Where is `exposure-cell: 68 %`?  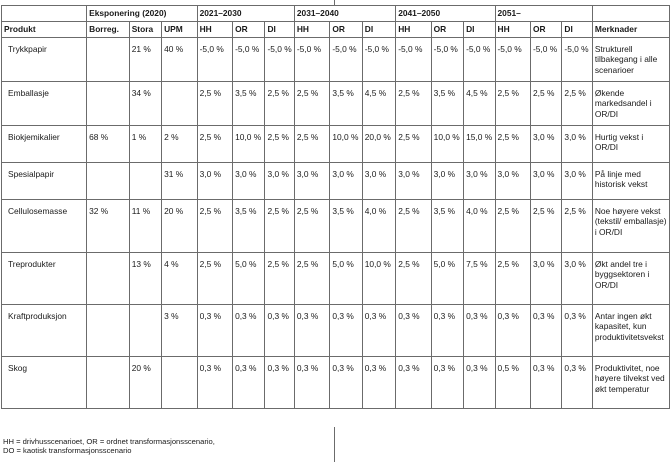 exposure-cell: 68 % is located at coordinates (108, 144).